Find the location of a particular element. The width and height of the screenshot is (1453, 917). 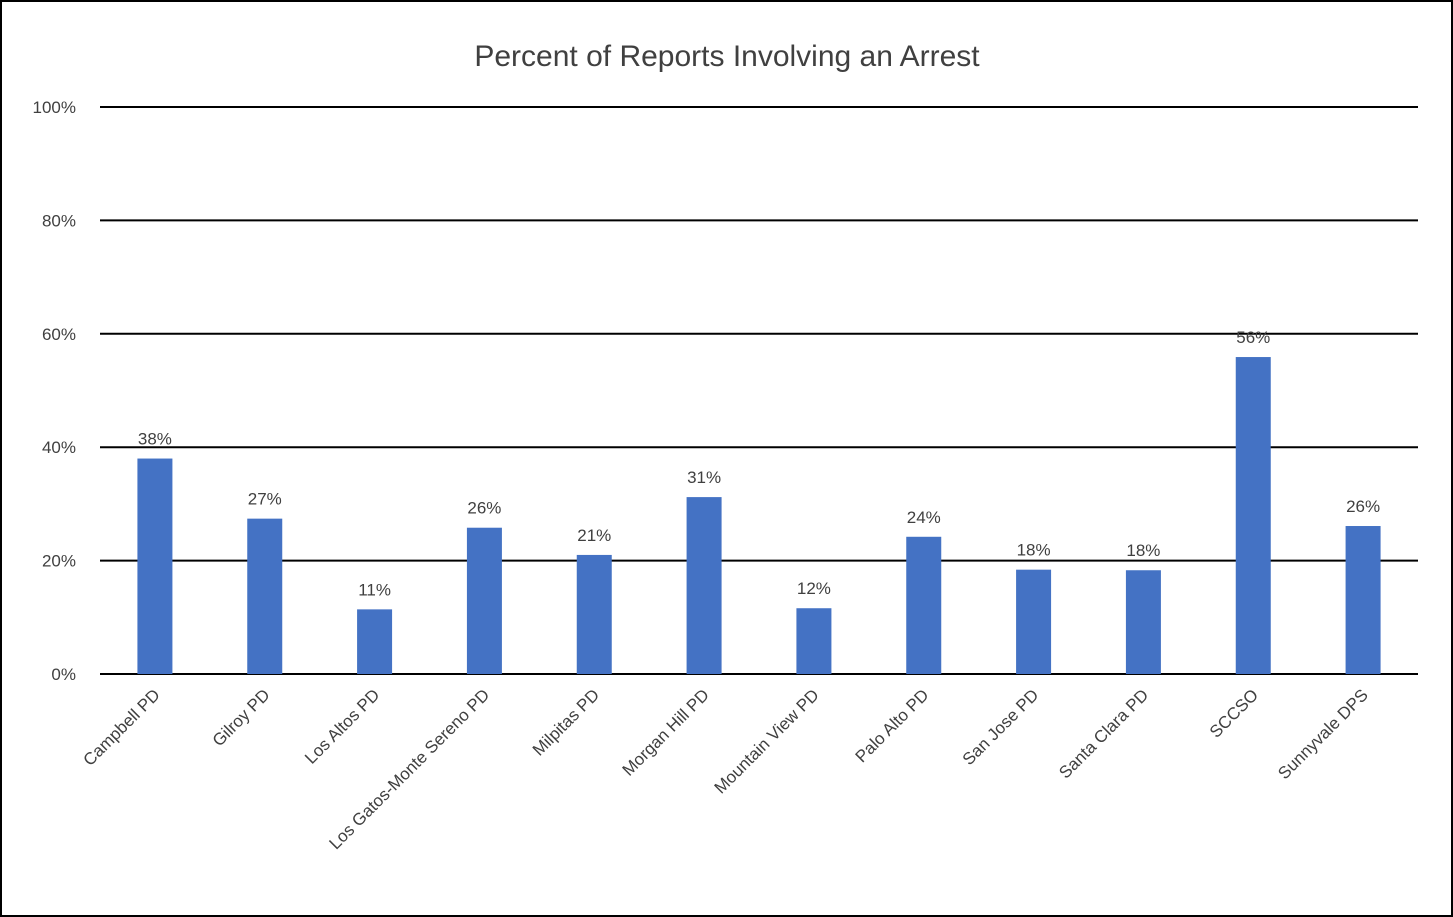

data-label: 56% is located at coordinates (1253, 337).